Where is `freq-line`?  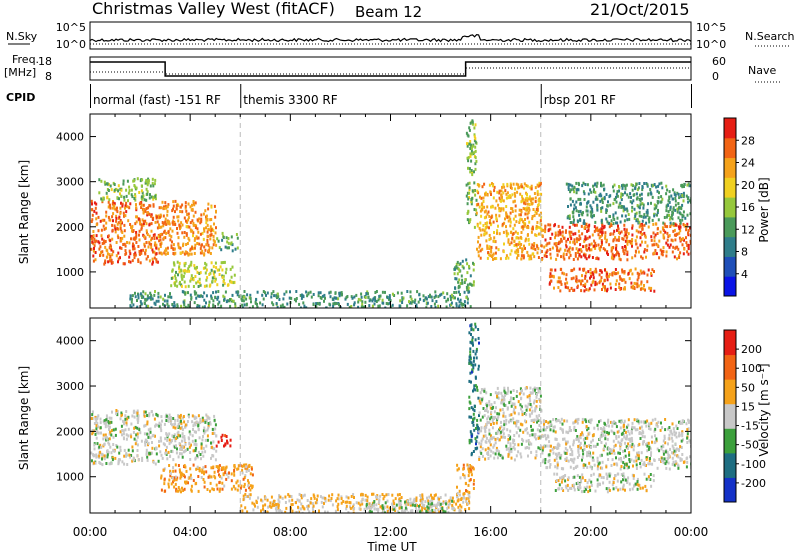 freq-line is located at coordinates (390, 69).